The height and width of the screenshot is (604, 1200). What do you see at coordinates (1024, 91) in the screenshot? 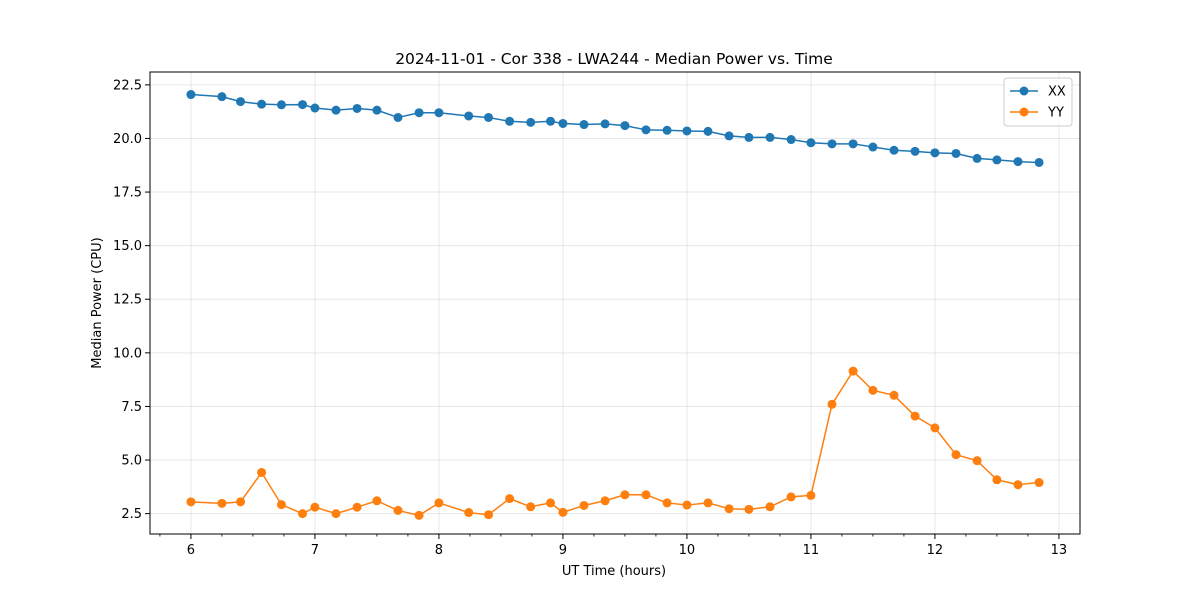
I see `legend-marker-xx` at bounding box center [1024, 91].